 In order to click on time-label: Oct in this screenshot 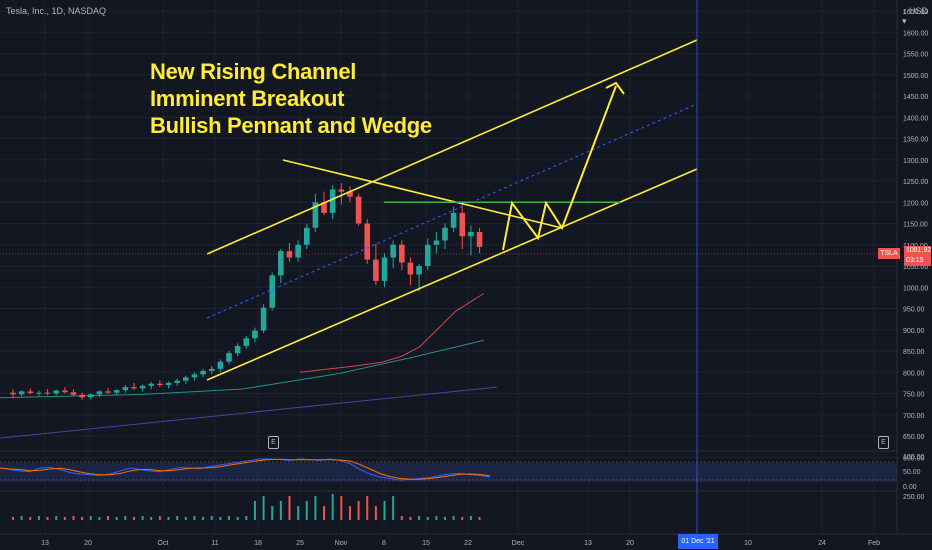, I will do `click(163, 543)`.